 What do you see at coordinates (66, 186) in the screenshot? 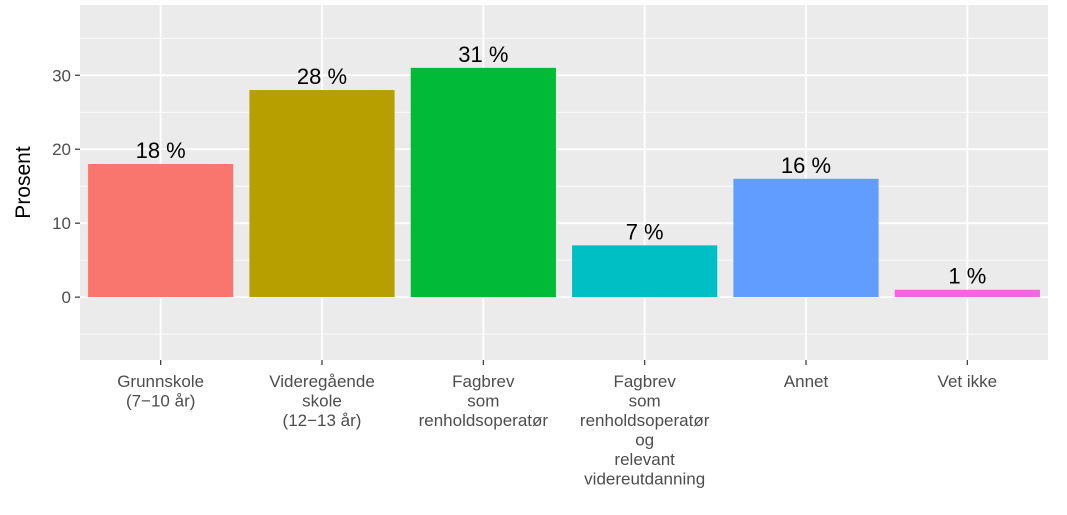
I see `y-axis: 0 10 20 30` at bounding box center [66, 186].